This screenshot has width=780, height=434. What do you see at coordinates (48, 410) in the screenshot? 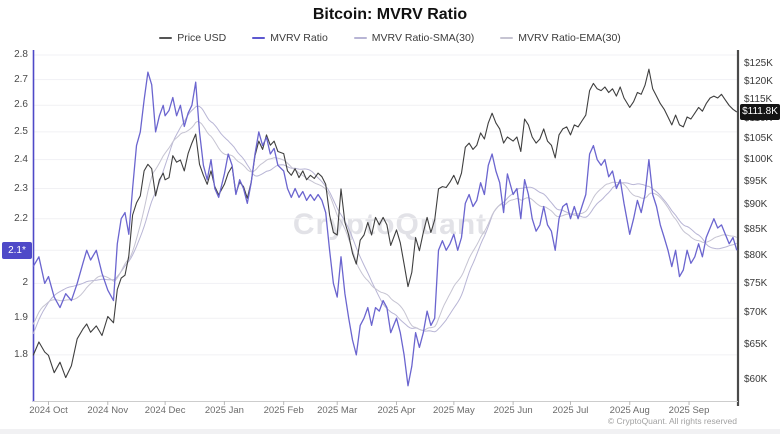
I see `x-axis-label: 2024 Oct` at bounding box center [48, 410].